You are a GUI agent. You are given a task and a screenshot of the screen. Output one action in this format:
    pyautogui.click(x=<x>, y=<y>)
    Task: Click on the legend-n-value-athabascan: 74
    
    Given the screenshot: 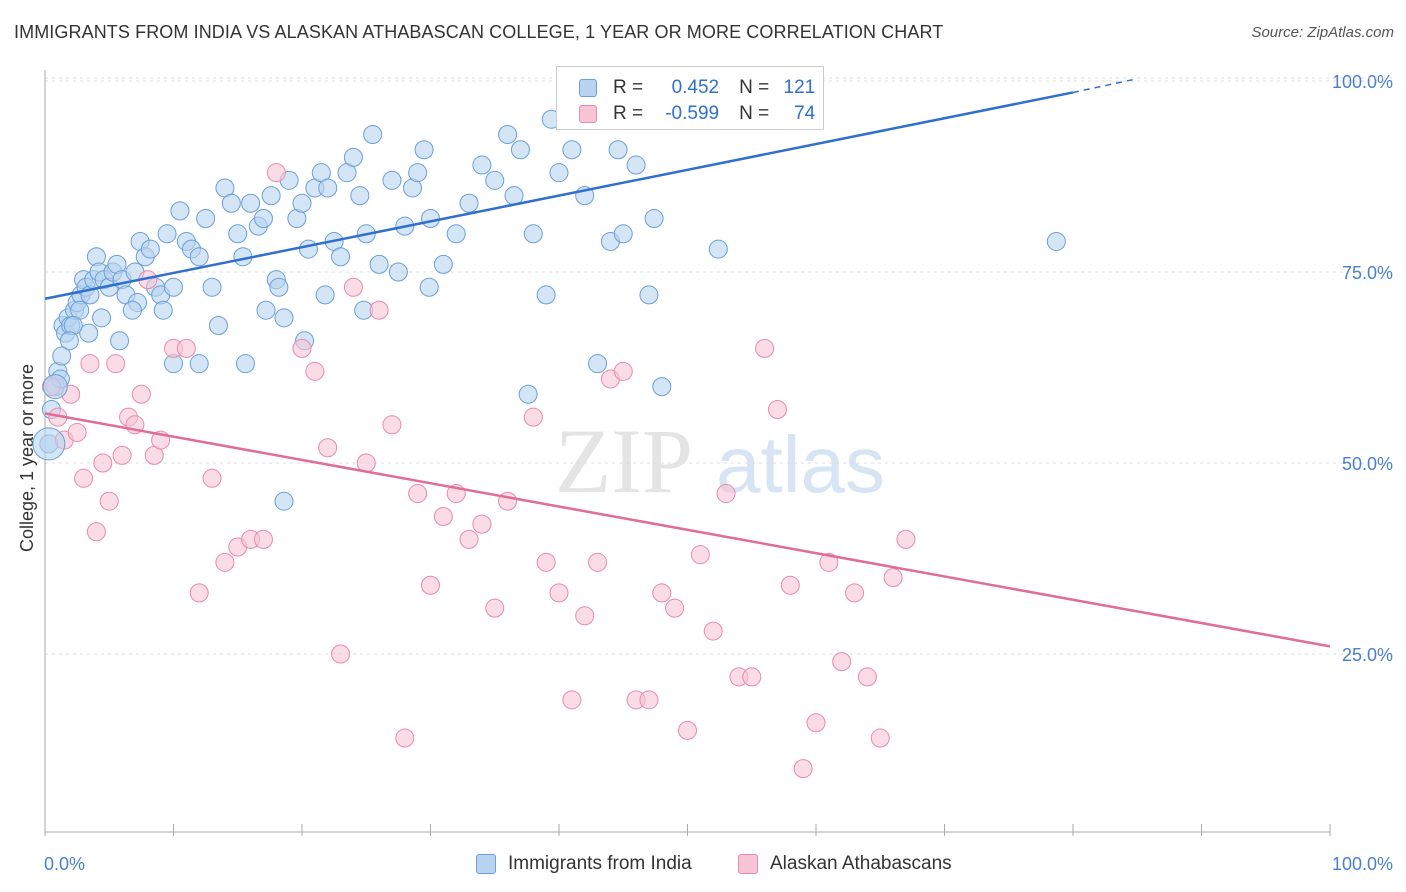 What is the action you would take?
    pyautogui.click(x=805, y=113)
    